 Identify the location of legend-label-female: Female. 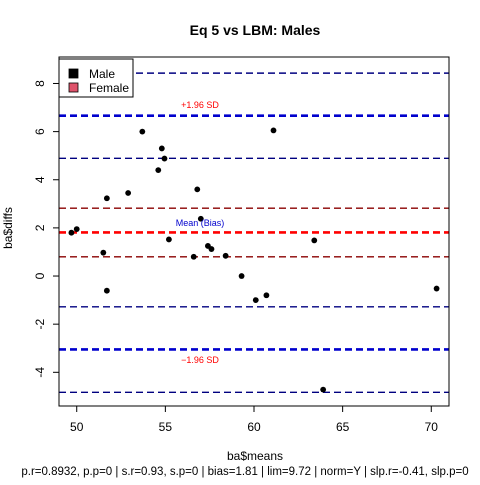
(109, 88).